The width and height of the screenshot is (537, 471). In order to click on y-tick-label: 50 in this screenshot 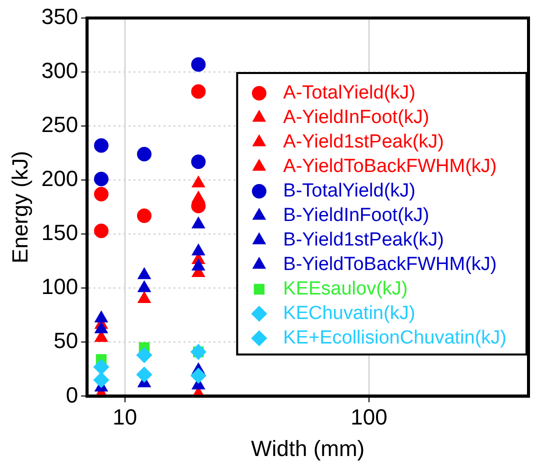, I will do `click(66, 341)`.